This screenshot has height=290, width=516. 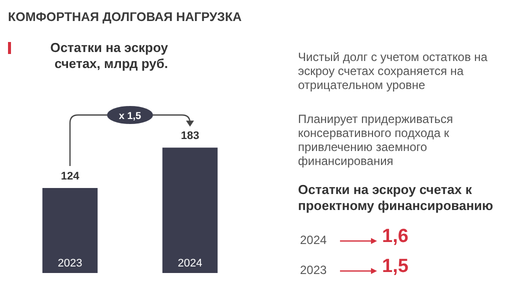 What do you see at coordinates (125, 17) in the screenshot?
I see `chart-title: КОМФОРТНАЯ ДОЛГОВАЯ НАГРУЗКА` at bounding box center [125, 17].